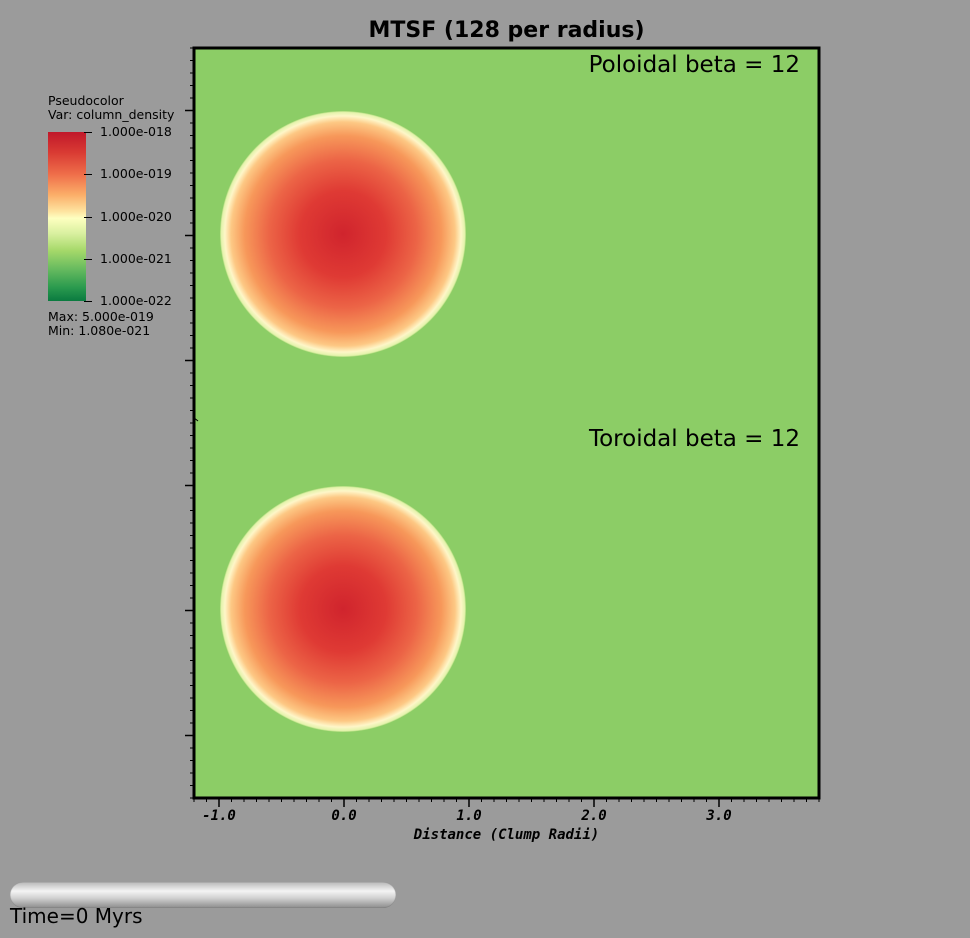 The width and height of the screenshot is (970, 938). Describe the element at coordinates (136, 216) in the screenshot. I see `colorbar-tick-label: 1.000e-020` at that location.